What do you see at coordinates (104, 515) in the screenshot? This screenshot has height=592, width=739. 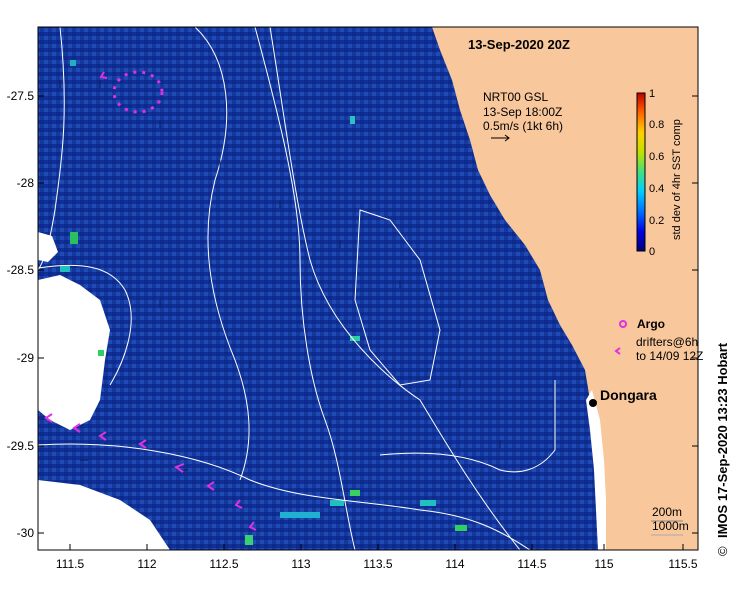 I see `nodata-south` at bounding box center [104, 515].